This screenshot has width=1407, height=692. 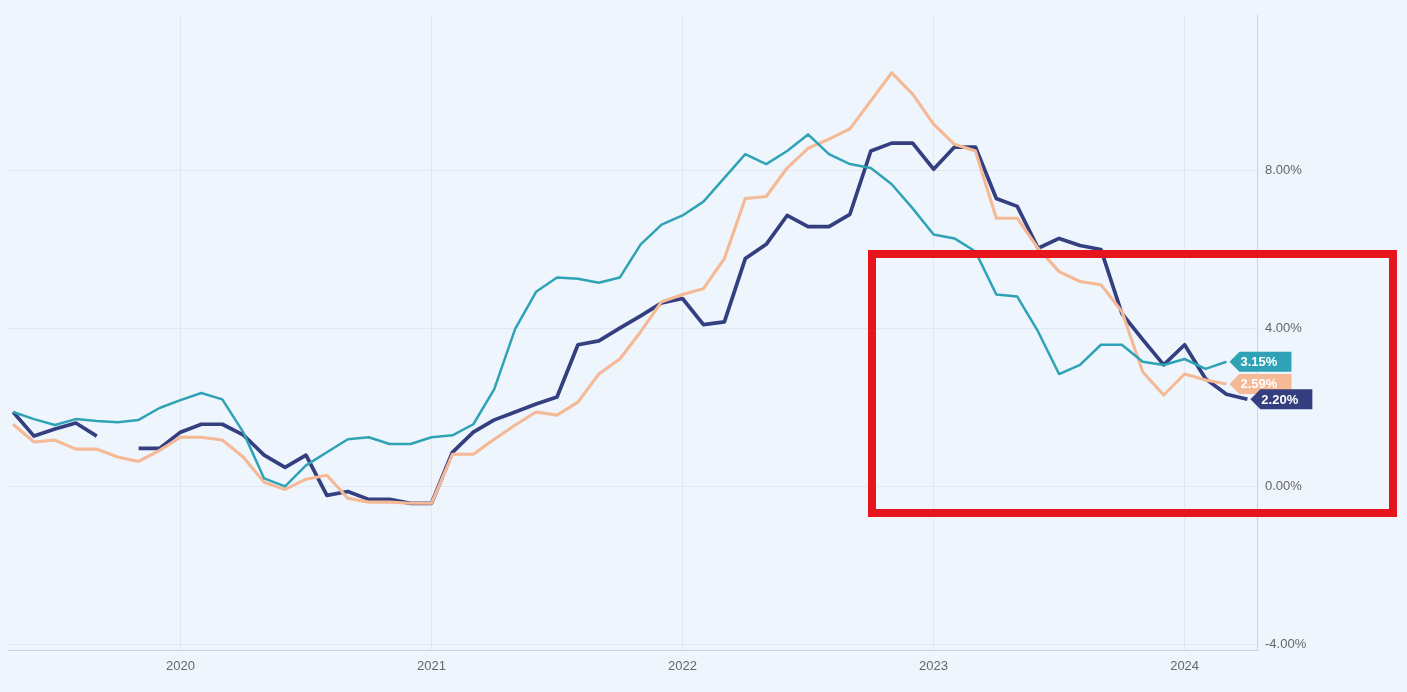 What do you see at coordinates (1280, 399) in the screenshot?
I see `data-label: 2.20%` at bounding box center [1280, 399].